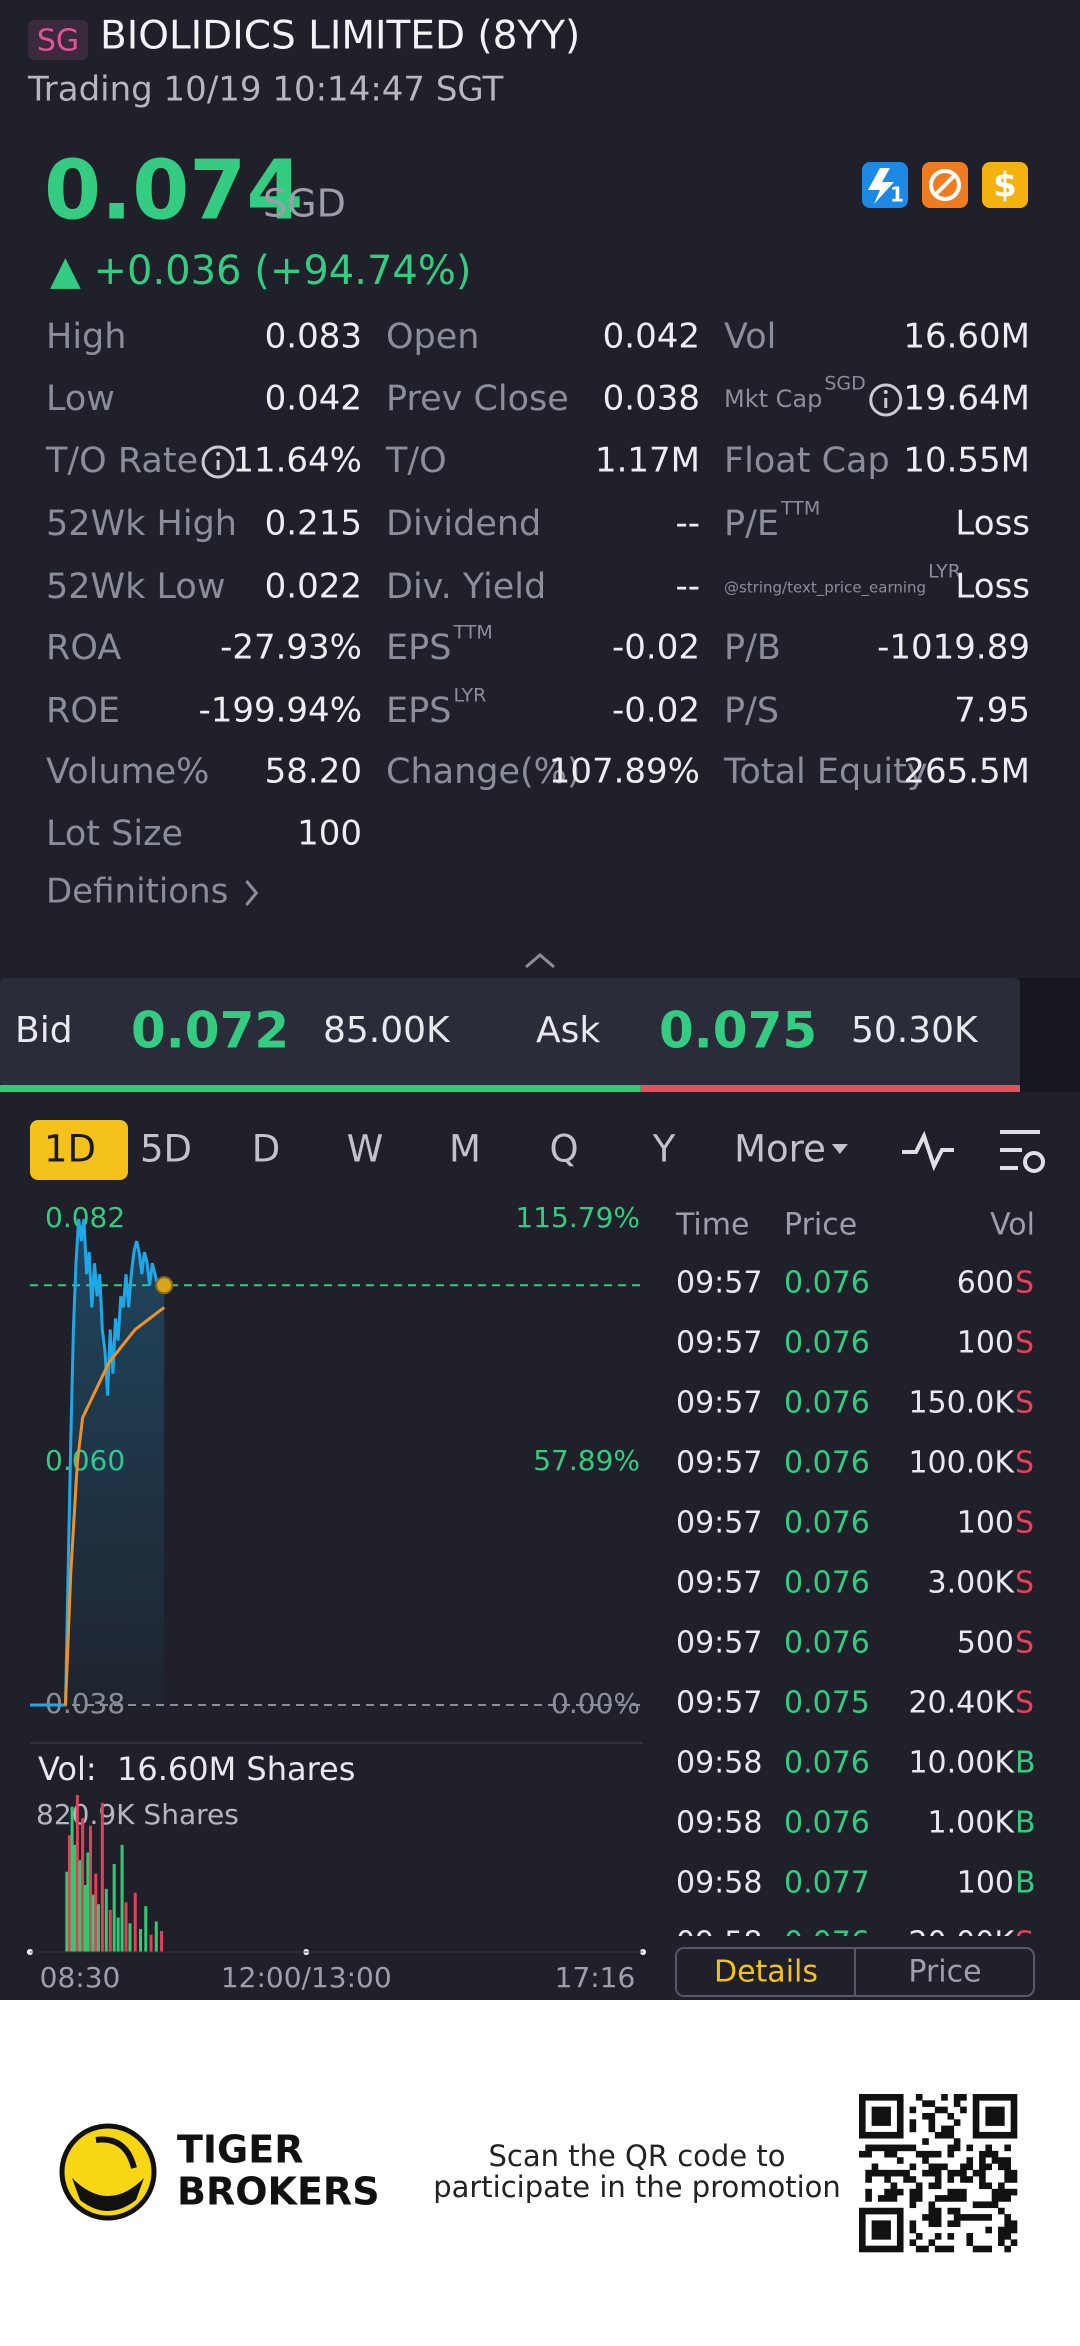  I want to click on brand-line: BROKERS, so click(278, 2192).